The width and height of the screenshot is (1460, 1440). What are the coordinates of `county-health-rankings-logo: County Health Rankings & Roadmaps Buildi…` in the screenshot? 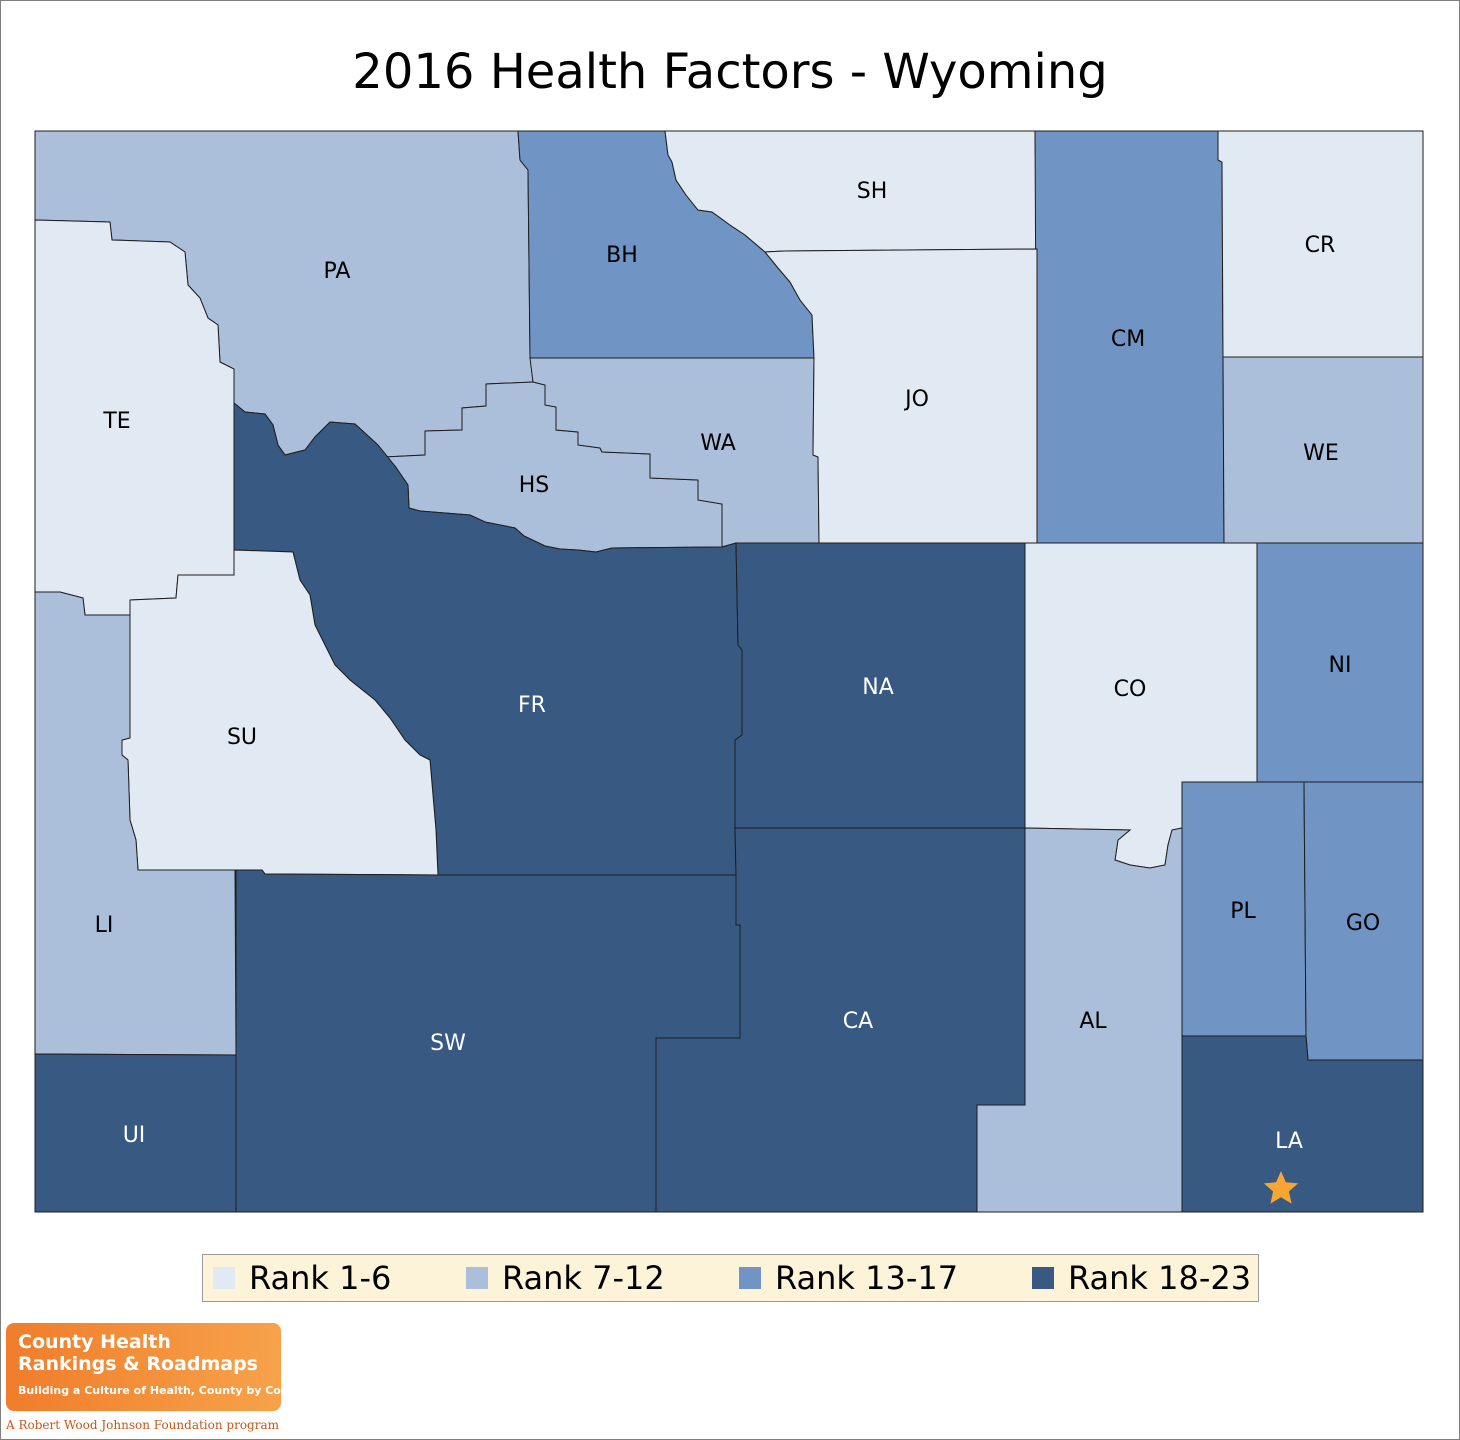 It's located at (157, 1367).